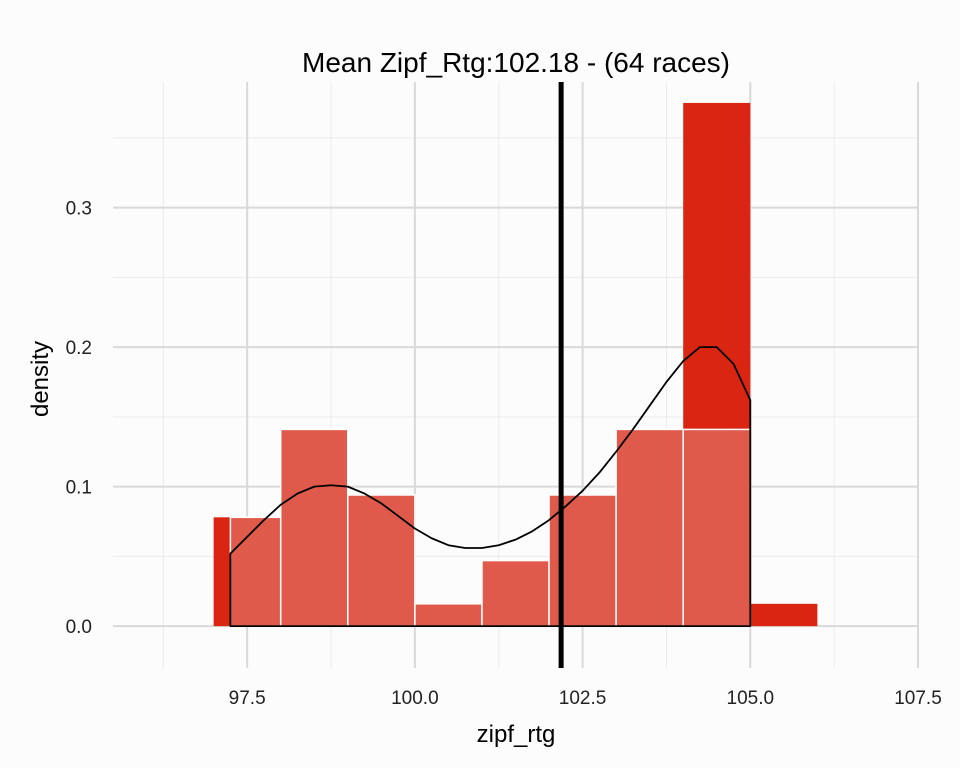 This screenshot has width=960, height=768. Describe the element at coordinates (583, 698) in the screenshot. I see `x-tick-label: 102.5` at that location.